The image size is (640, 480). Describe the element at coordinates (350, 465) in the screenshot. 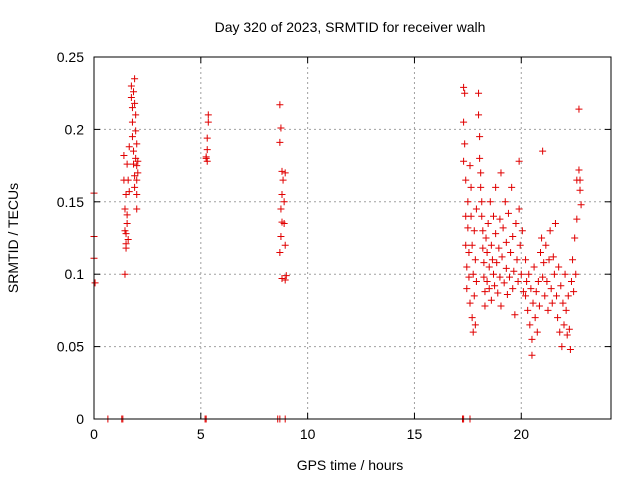

I see `x-axis-label: GPS time / hours` at that location.